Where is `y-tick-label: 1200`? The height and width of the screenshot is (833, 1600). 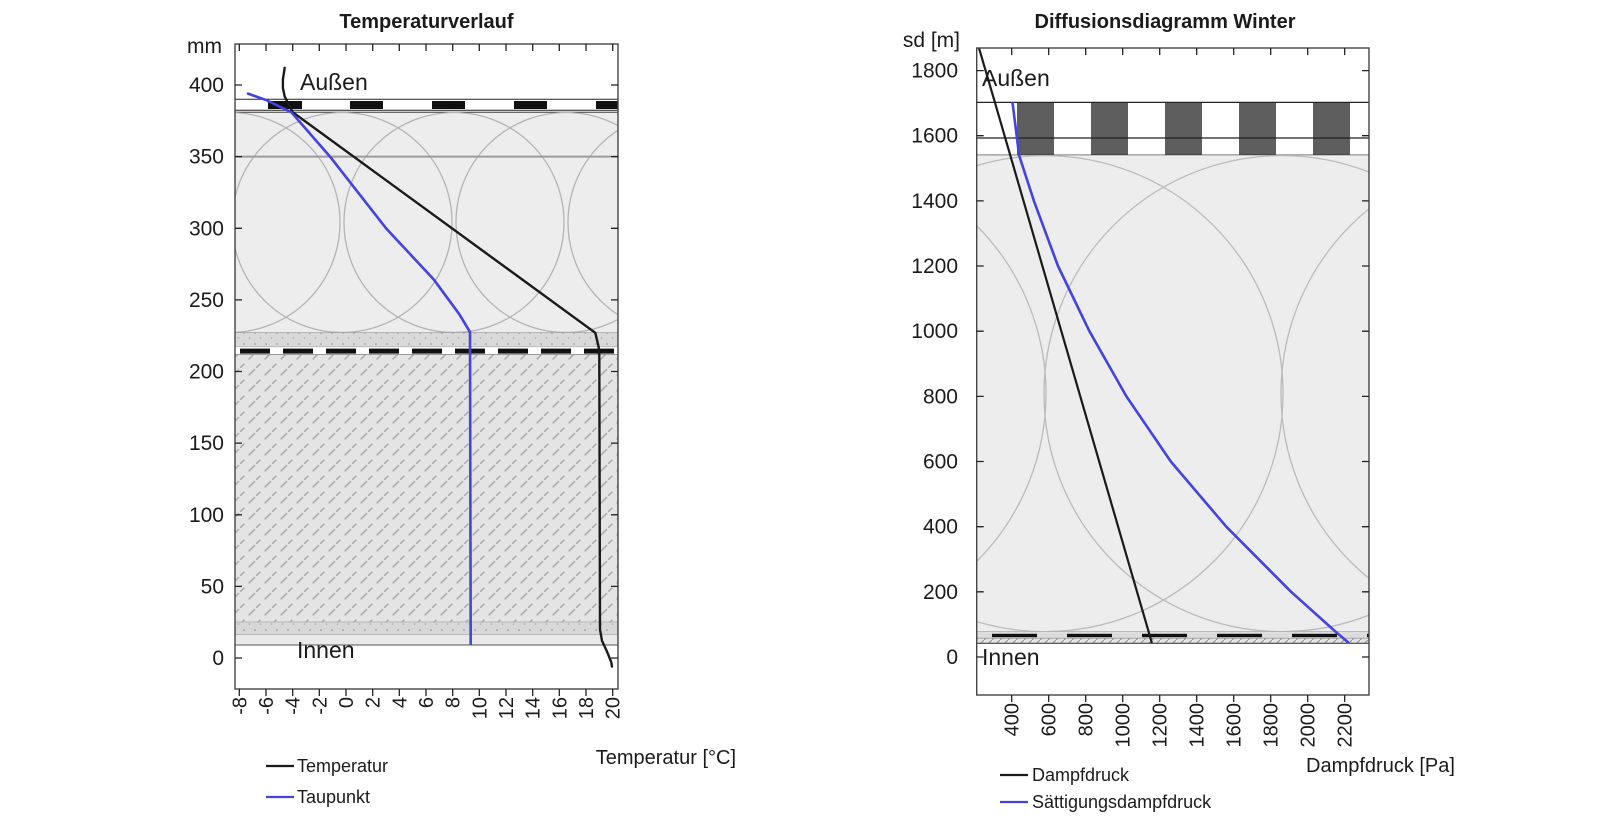
y-tick-label: 1200 is located at coordinates (934, 266).